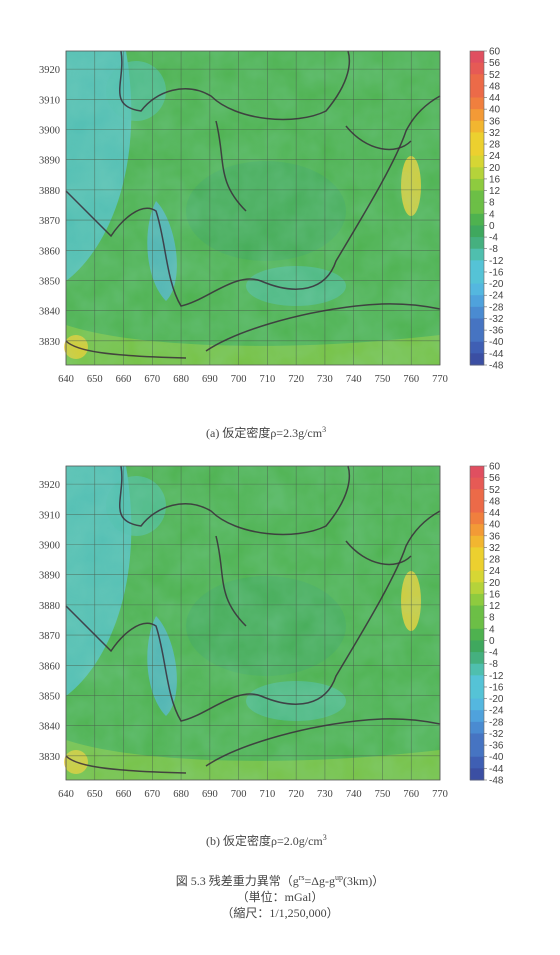 Image resolution: width=560 pixels, height=955 pixels. What do you see at coordinates (495, 548) in the screenshot?
I see `colorbar-tick-label-7: 32` at bounding box center [495, 548].